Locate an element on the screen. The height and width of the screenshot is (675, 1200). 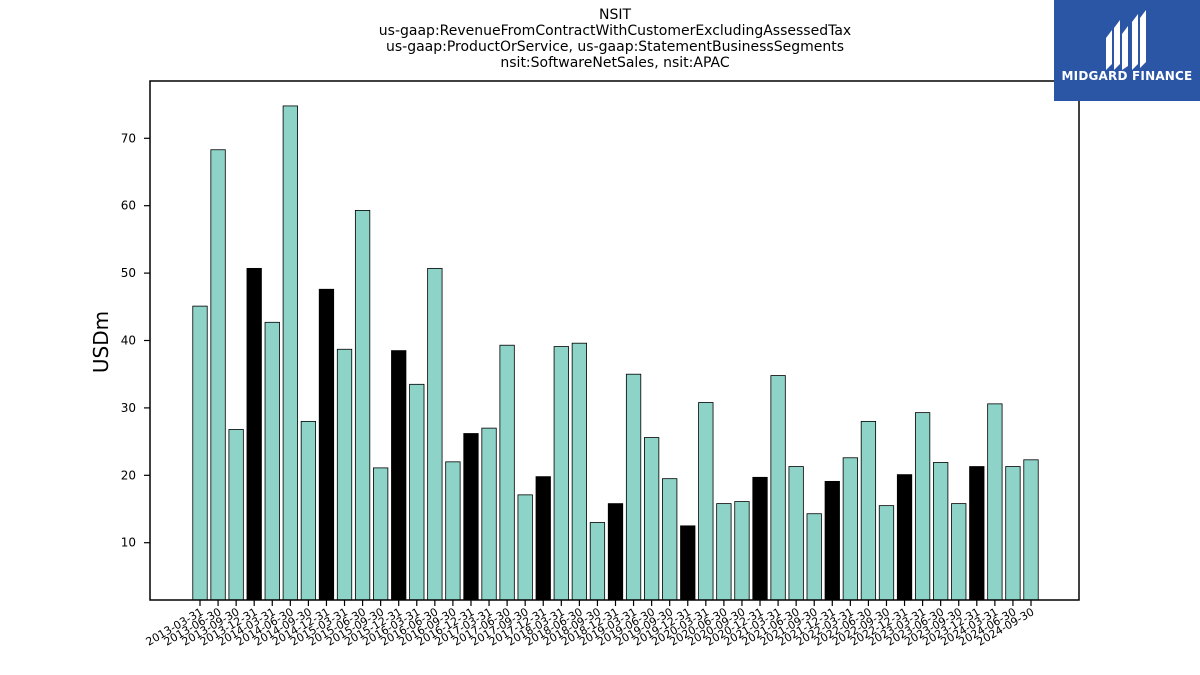
chart-title-line-4: nsit:SoftwareNetSales, nsit:APAC is located at coordinates (615, 63).